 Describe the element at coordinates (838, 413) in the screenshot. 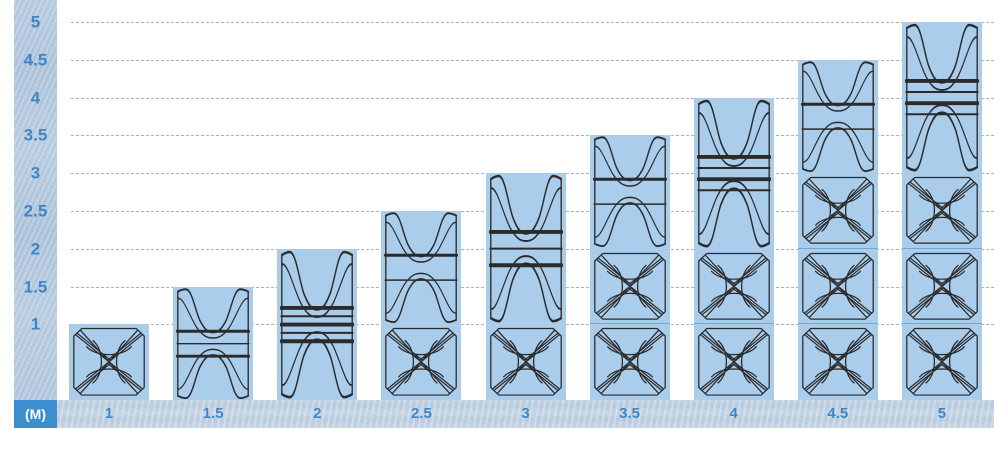

I see `x-axis-tick-label: 4.5` at that location.